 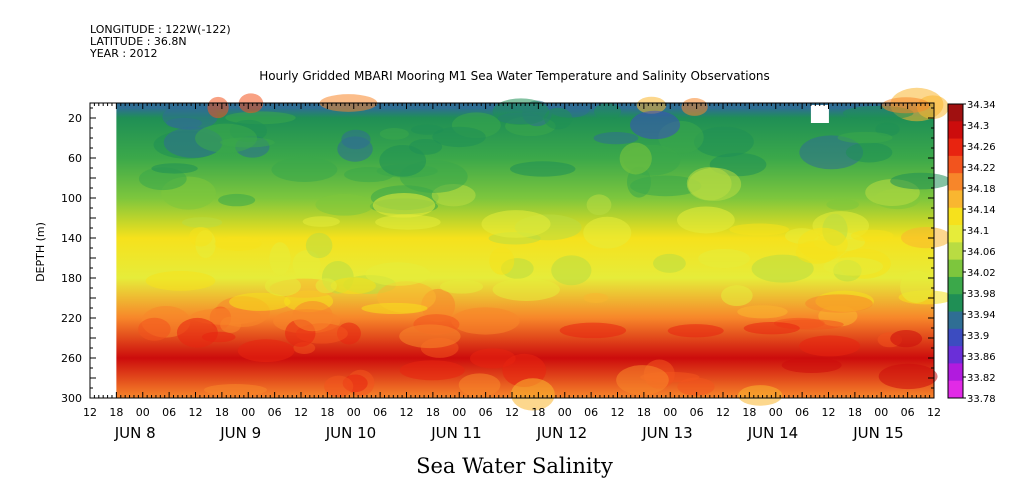 What do you see at coordinates (138, 41) in the screenshot?
I see `latitude-text: LATITUDE : 36.8N` at bounding box center [138, 41].